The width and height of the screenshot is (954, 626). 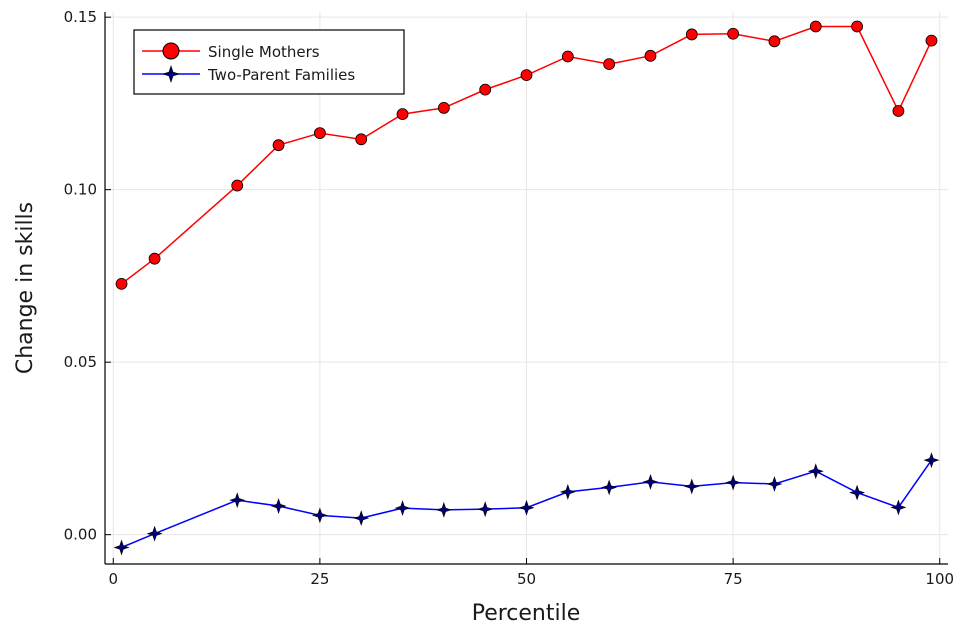 What do you see at coordinates (113, 579) in the screenshot?
I see `x-tick-label: 0` at bounding box center [113, 579].